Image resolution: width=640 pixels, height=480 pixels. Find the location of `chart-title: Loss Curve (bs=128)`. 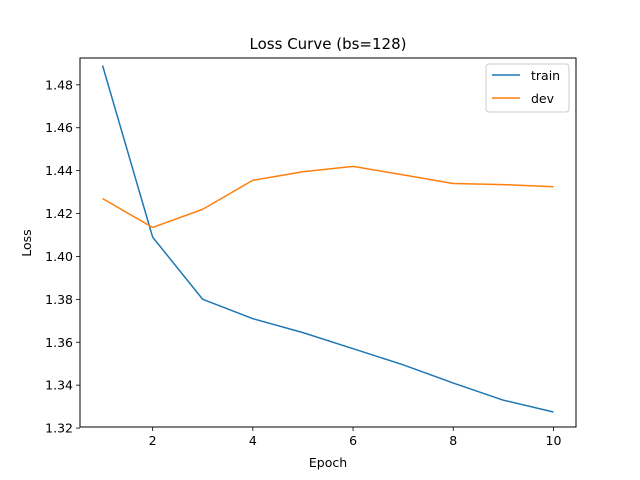

chart-title: Loss Curve (bs=128) is located at coordinates (328, 44).